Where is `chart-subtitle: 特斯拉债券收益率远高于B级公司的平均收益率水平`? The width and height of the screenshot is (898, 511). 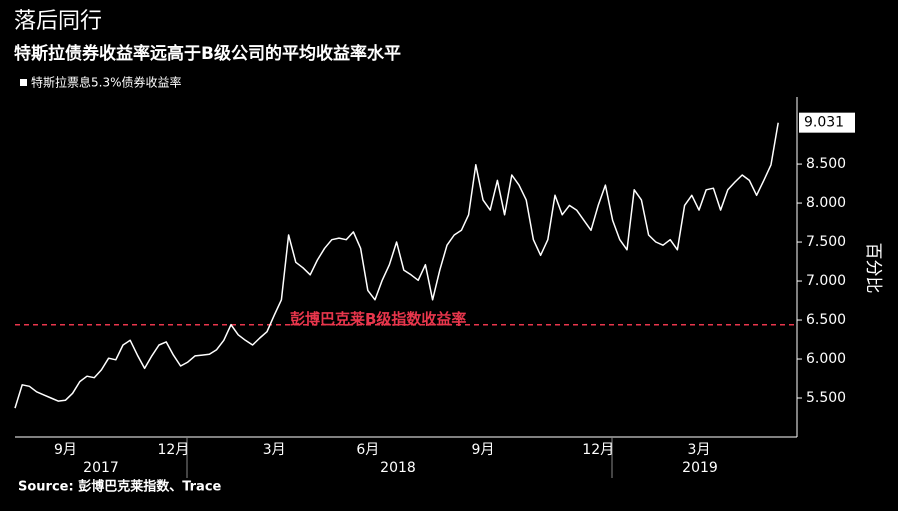
chart-subtitle: 特斯拉债券收益率远高于B级公司的平均收益率水平 is located at coordinates (207, 53).